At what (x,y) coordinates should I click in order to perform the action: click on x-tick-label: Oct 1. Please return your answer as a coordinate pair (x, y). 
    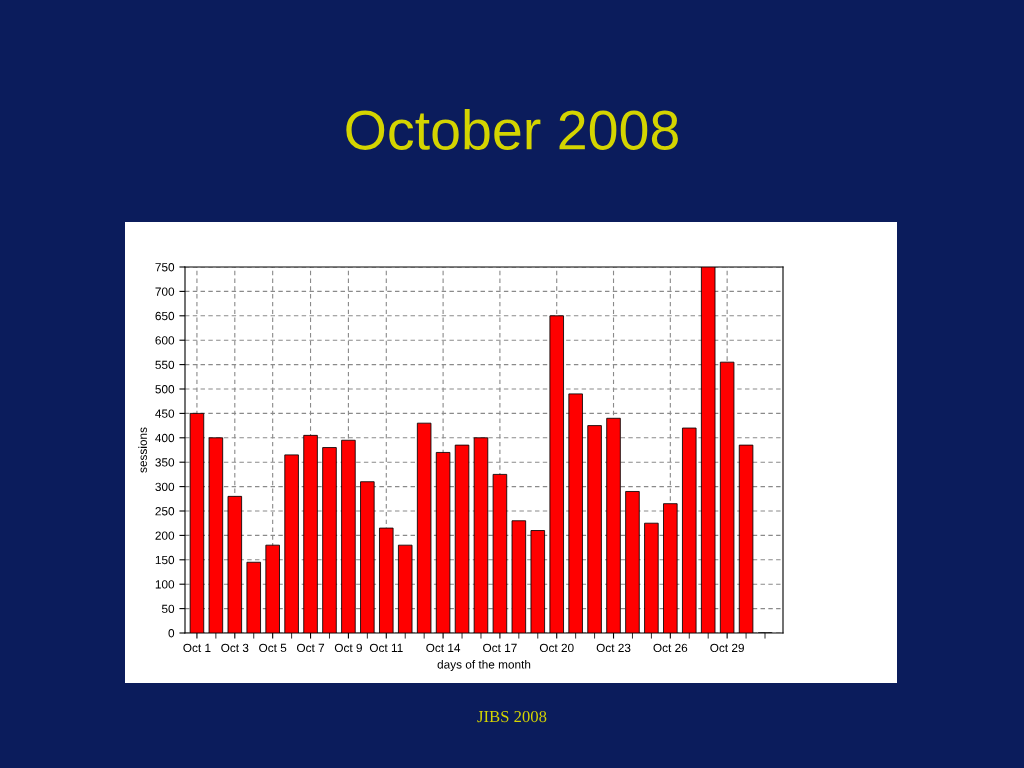
    Looking at the image, I should click on (197, 648).